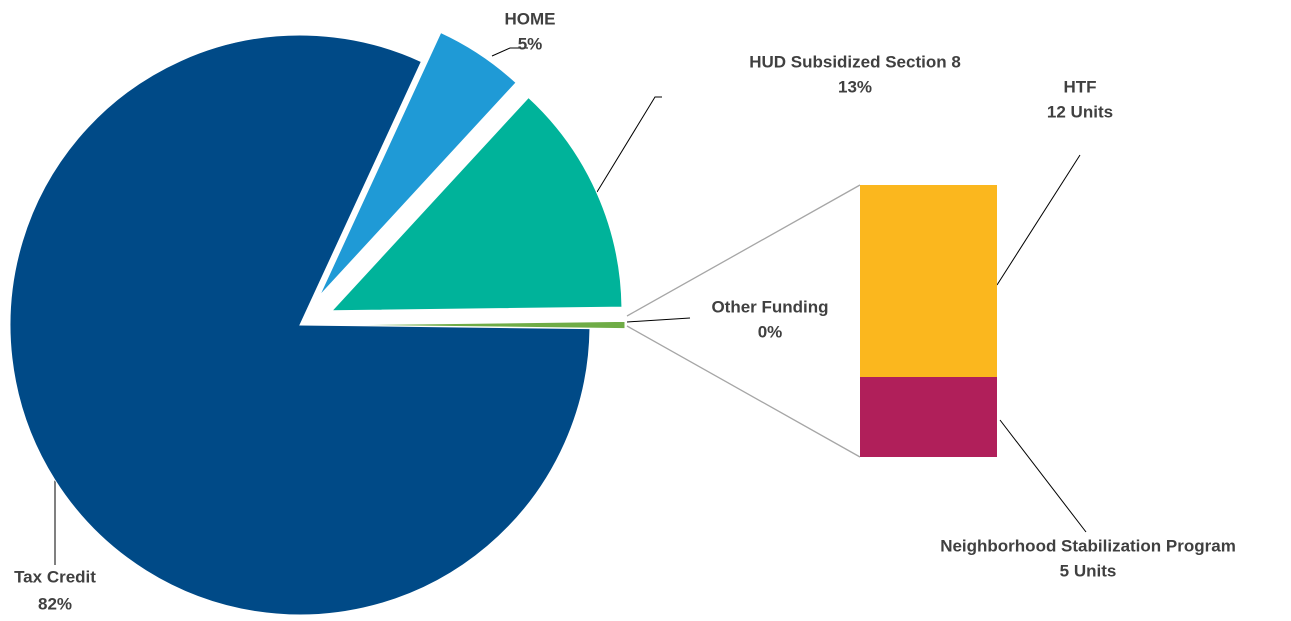  I want to click on breakdown-label: Neighborhood Stabilization Program, so click(1088, 545).